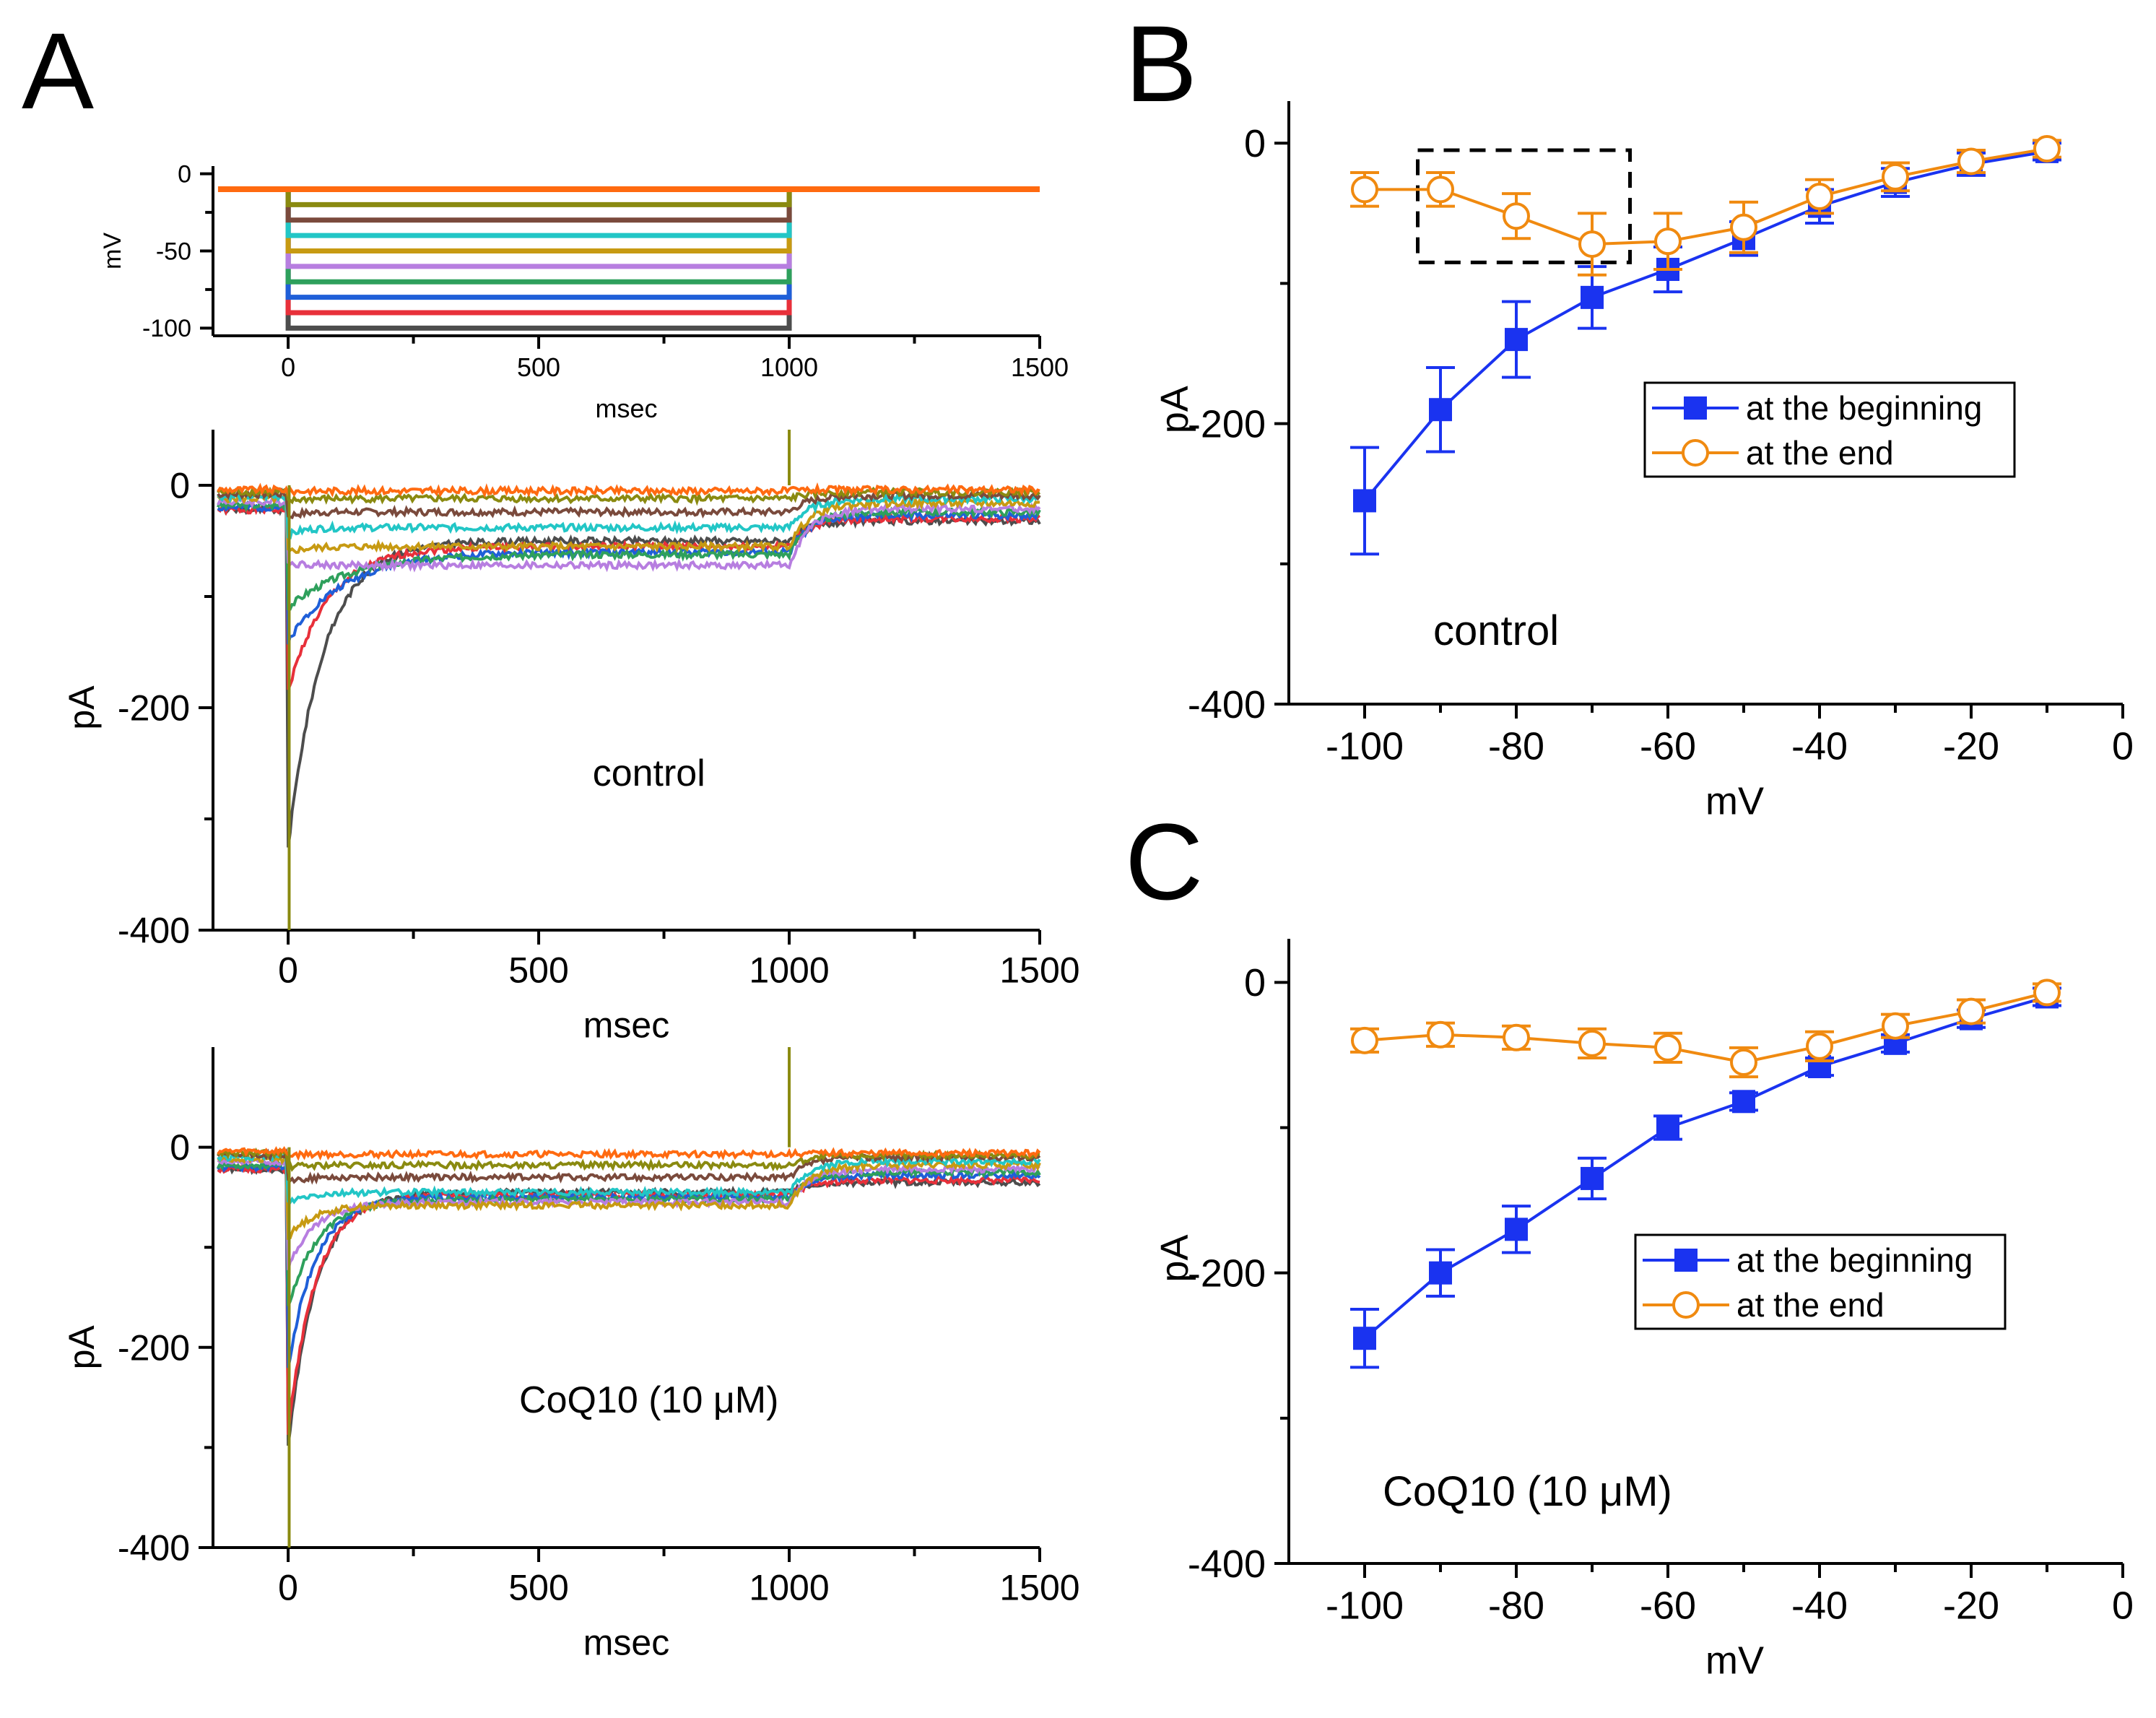 The height and width of the screenshot is (1718, 2156). I want to click on panel-label-b: B, so click(1161, 63).